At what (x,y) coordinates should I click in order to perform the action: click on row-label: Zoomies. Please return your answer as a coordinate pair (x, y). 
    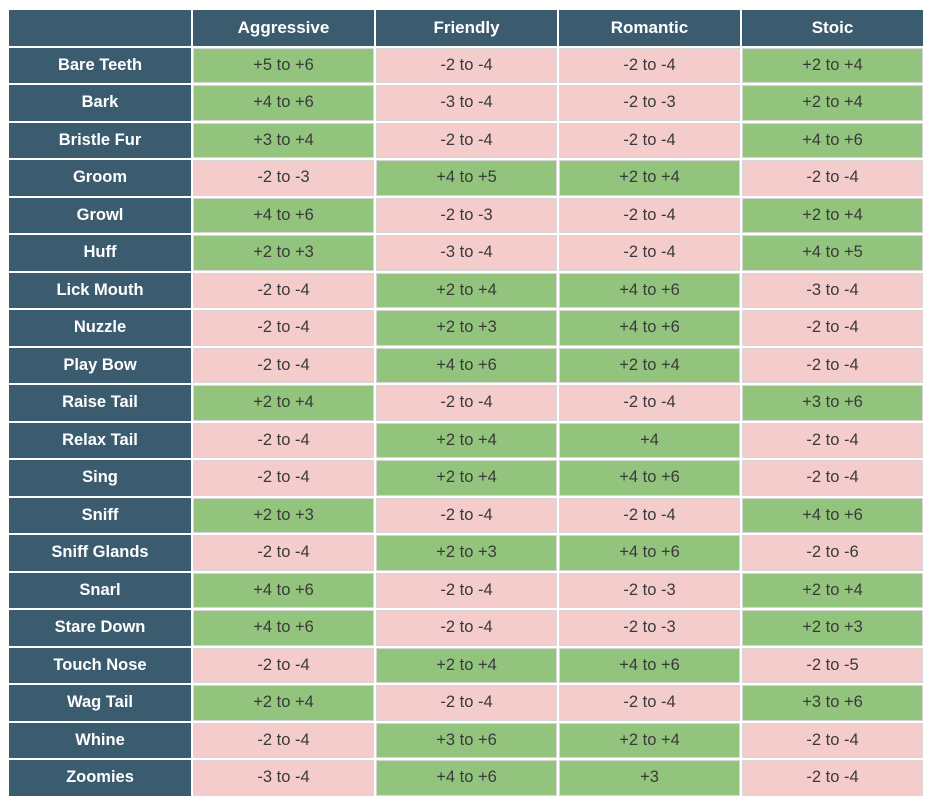
    Looking at the image, I should click on (100, 778).